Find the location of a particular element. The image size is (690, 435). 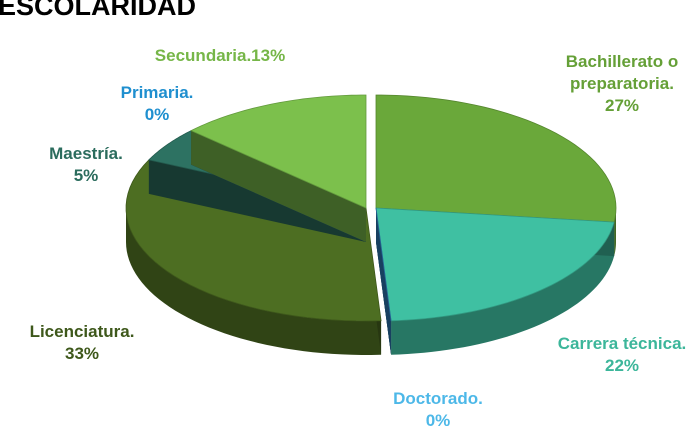

category-label: Primaria. is located at coordinates (157, 92).